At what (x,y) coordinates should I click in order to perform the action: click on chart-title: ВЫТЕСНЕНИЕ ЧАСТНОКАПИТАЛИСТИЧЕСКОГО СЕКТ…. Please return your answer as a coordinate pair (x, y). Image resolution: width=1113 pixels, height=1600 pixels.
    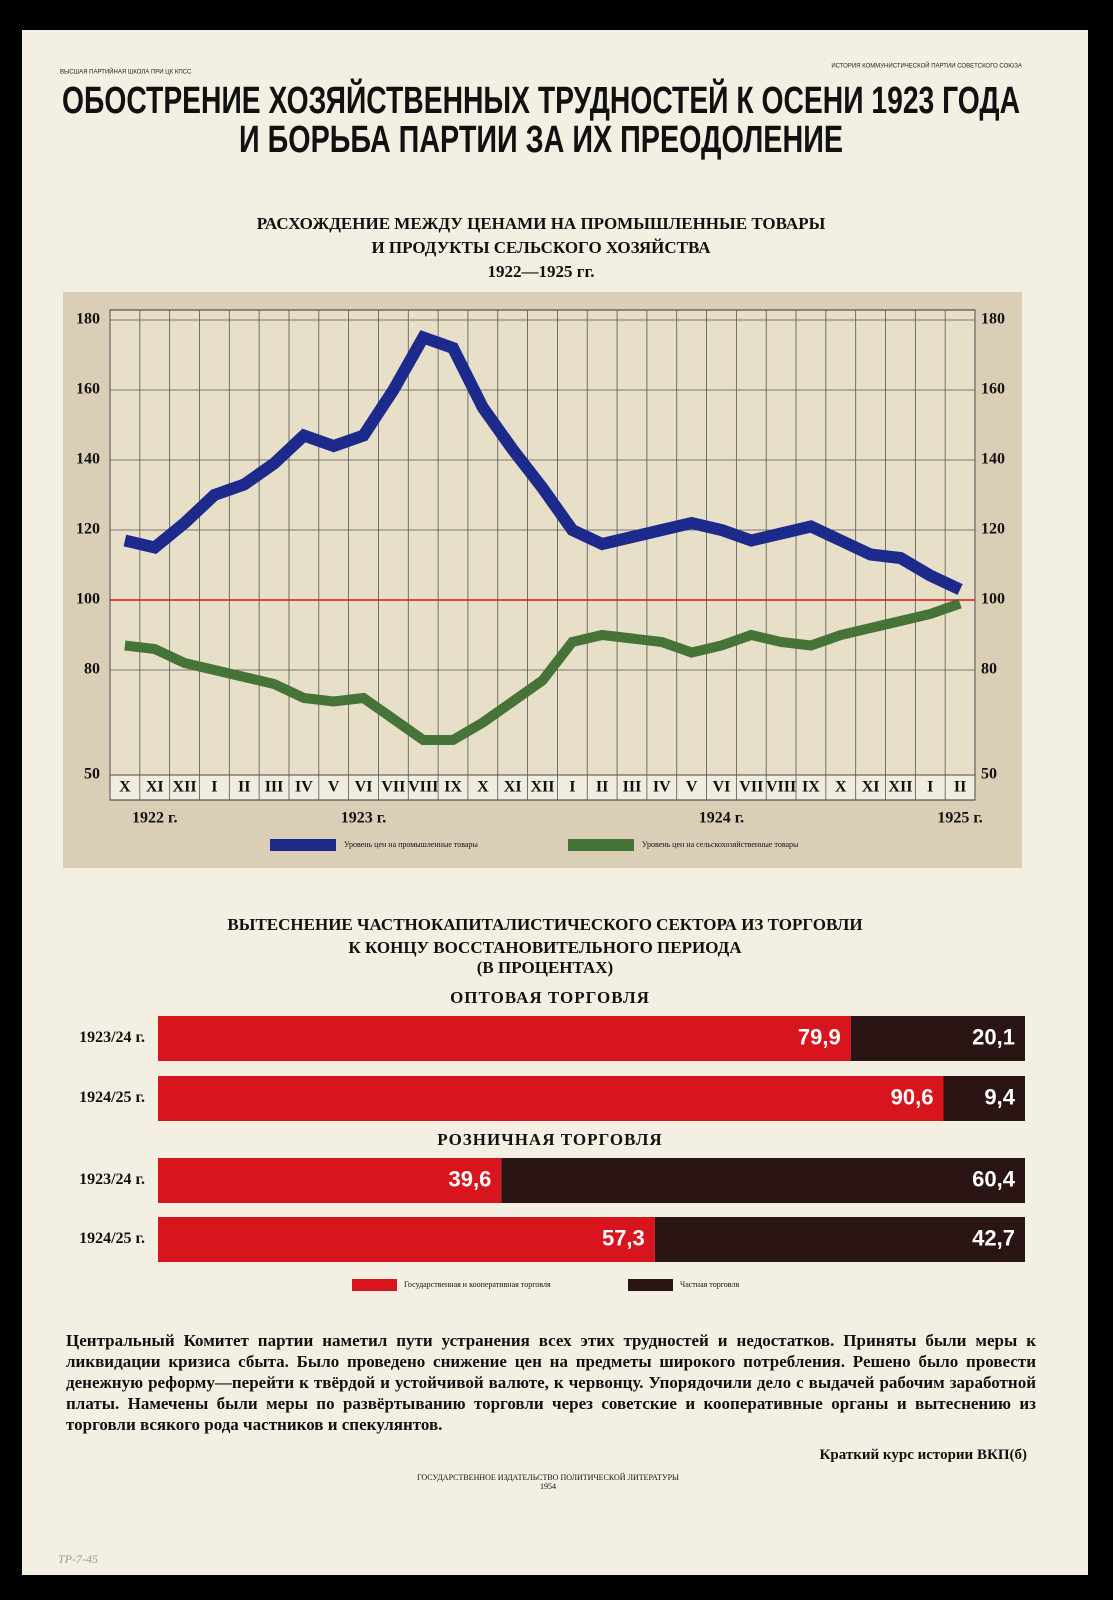
    Looking at the image, I should click on (544, 924).